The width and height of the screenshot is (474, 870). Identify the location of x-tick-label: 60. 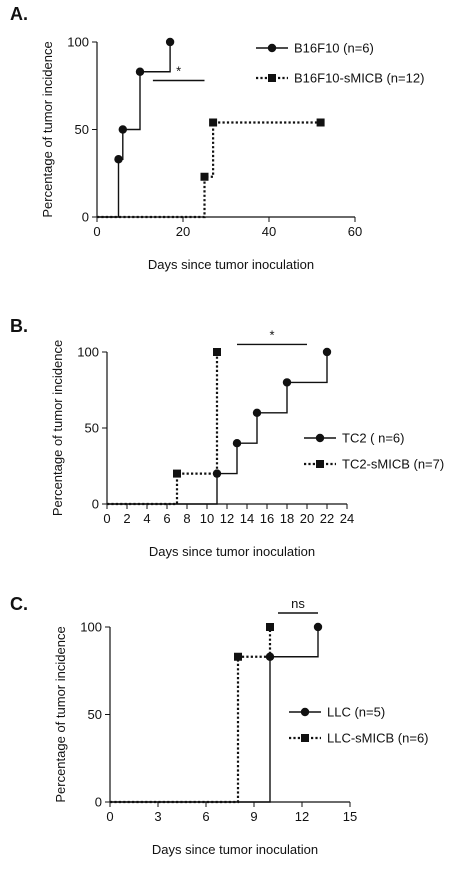
(355, 231).